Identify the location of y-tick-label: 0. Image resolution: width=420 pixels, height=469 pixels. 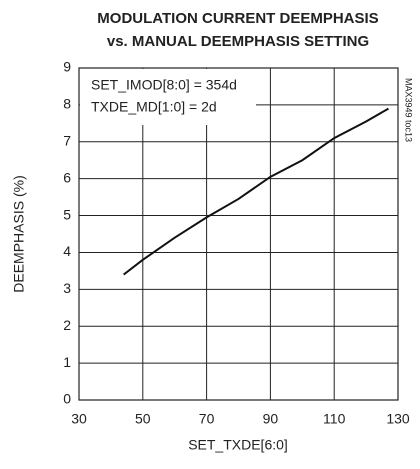
(67, 399).